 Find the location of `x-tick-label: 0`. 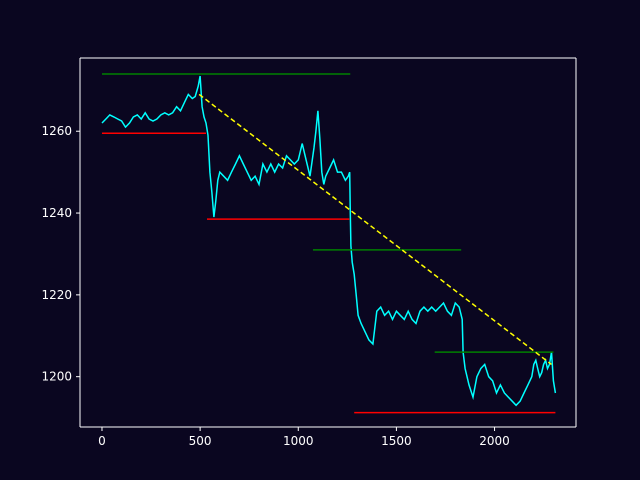

x-tick-label: 0 is located at coordinates (102, 441).